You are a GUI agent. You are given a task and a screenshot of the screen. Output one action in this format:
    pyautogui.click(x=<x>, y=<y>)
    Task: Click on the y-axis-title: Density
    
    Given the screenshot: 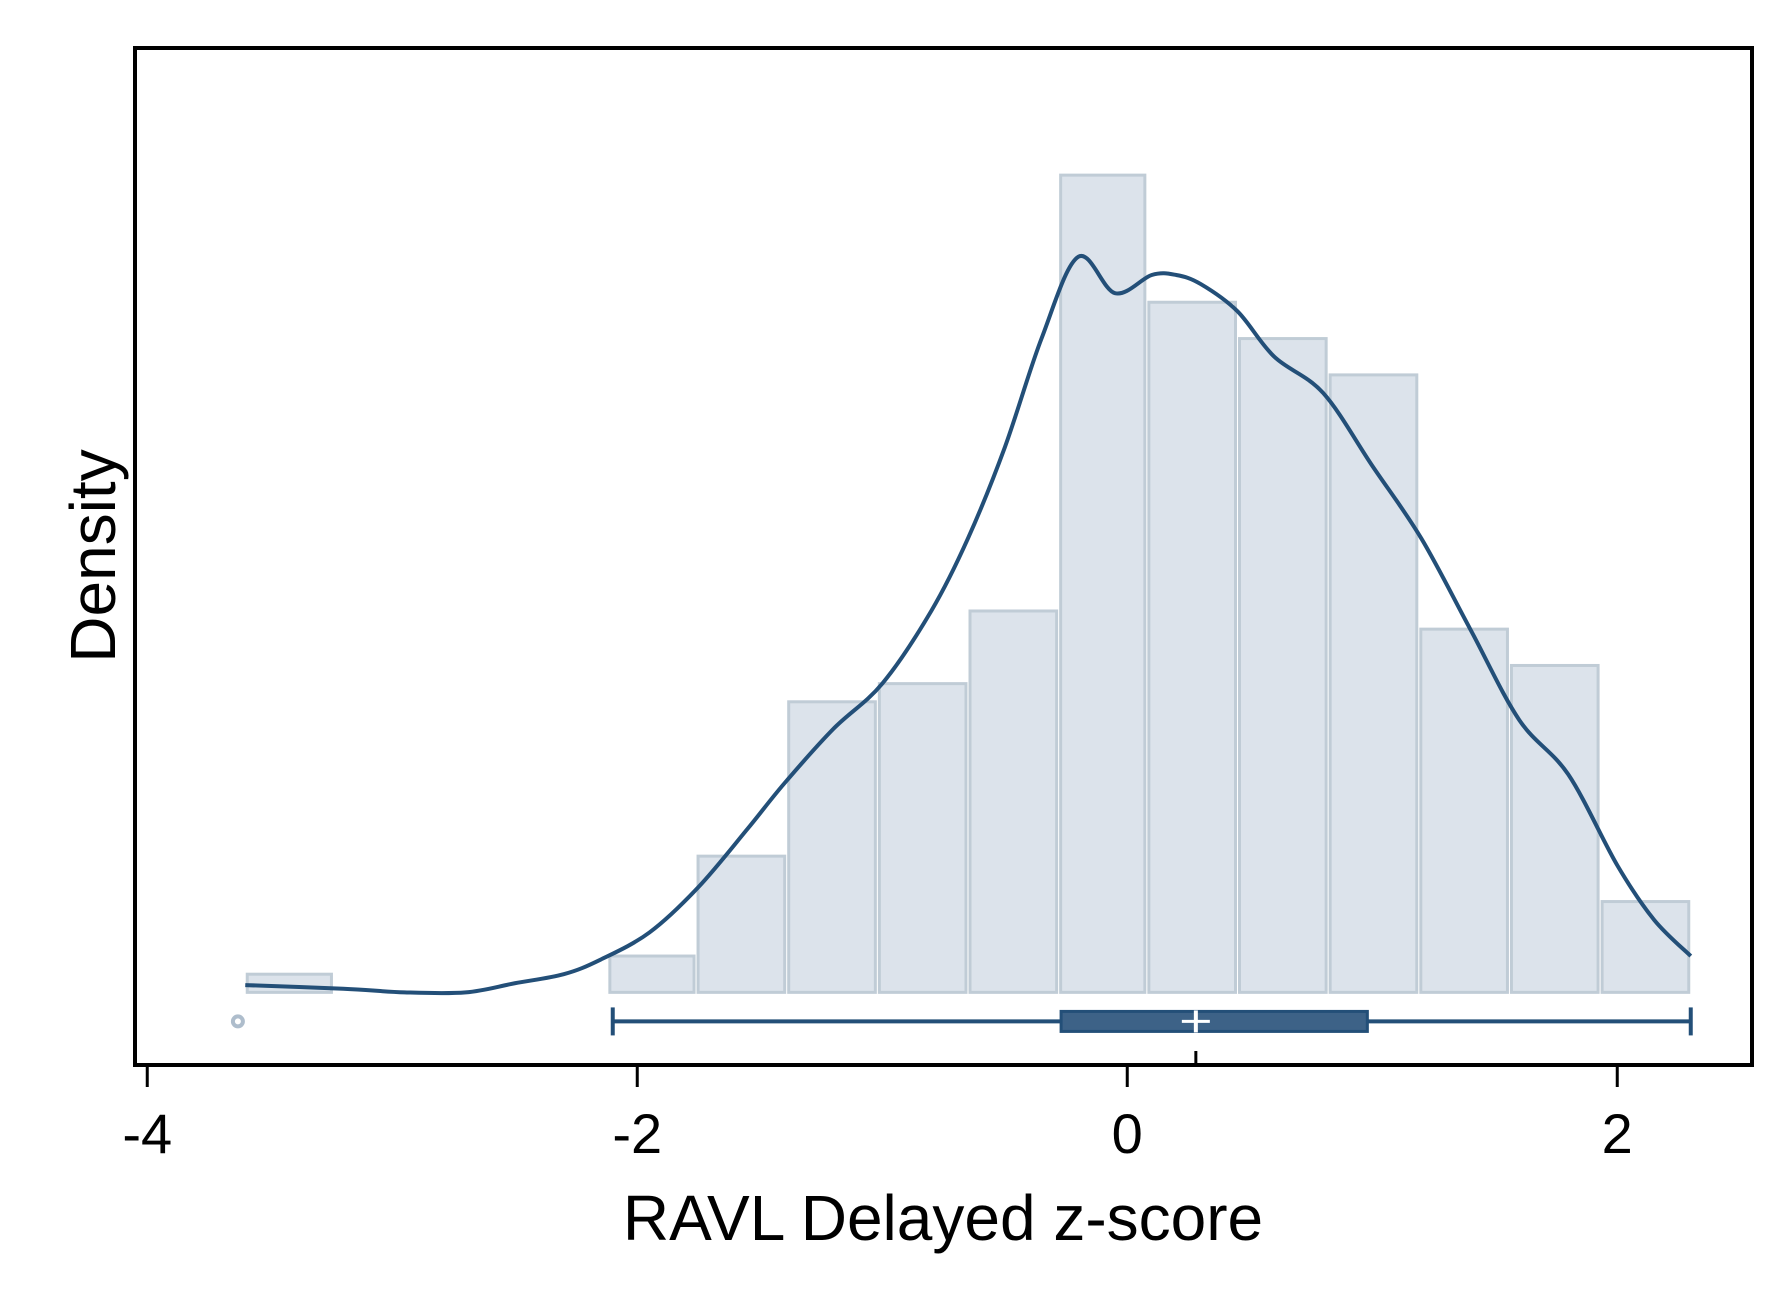 What is the action you would take?
    pyautogui.click(x=93, y=555)
    